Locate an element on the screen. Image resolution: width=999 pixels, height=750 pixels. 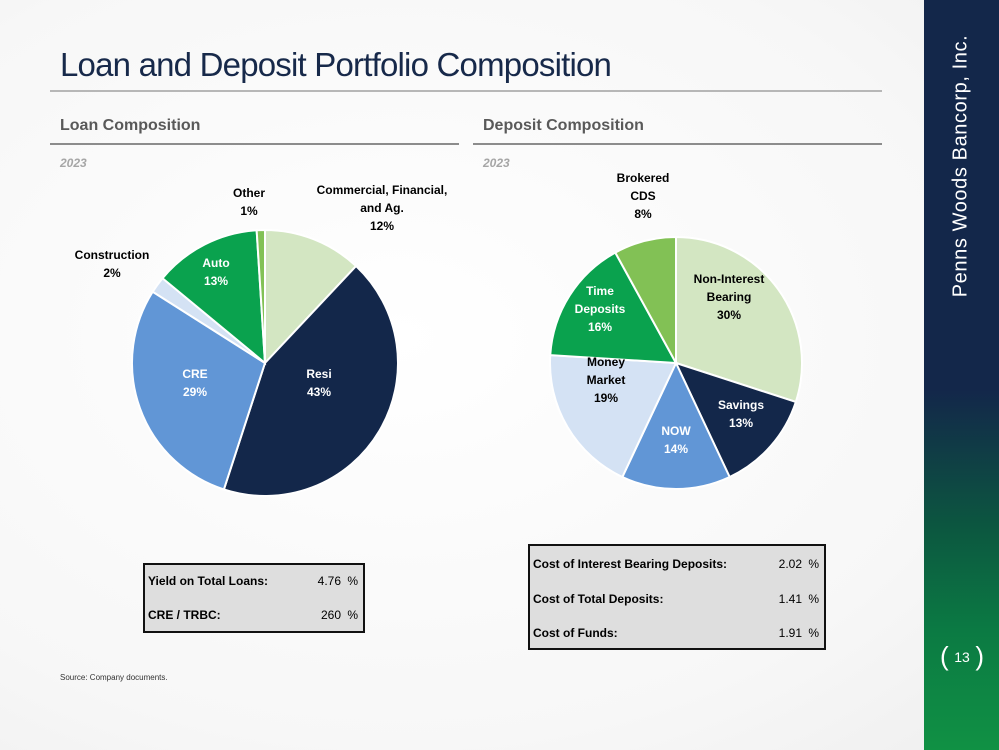
deposit-heading-divider is located at coordinates (677, 144).